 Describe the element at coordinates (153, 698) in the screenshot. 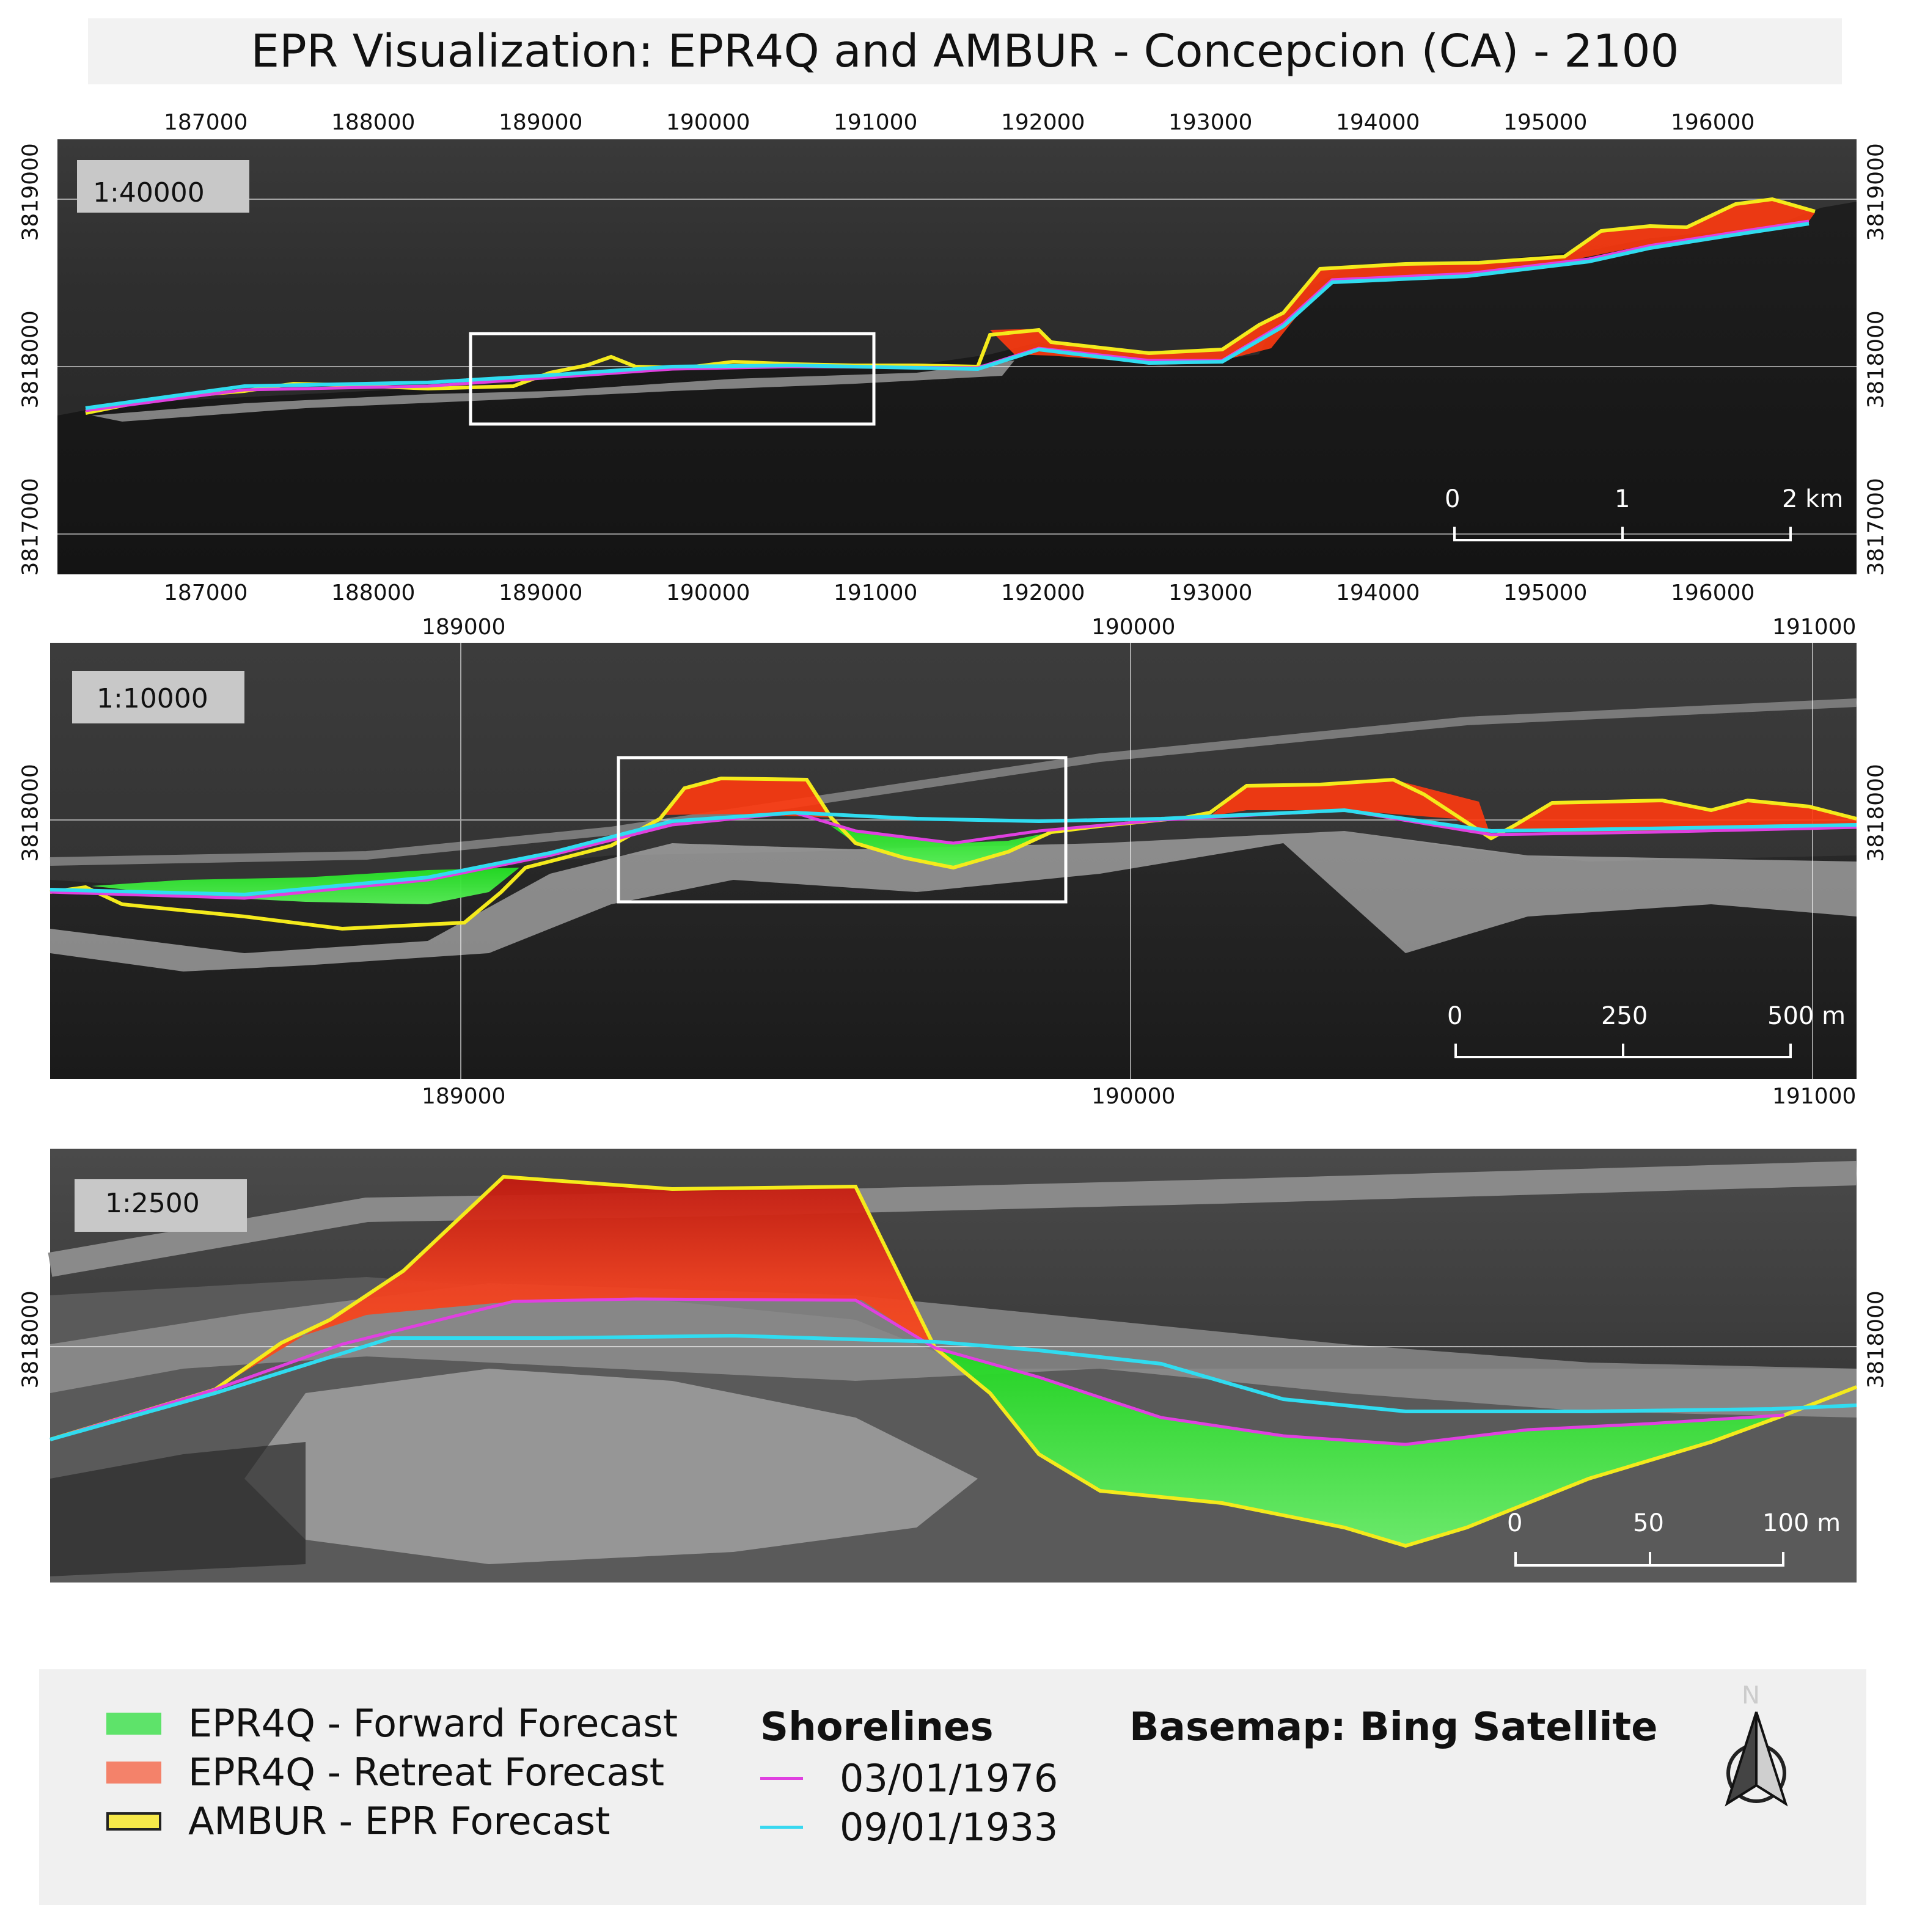

I see `scale-ratio-label: 1:10000` at that location.